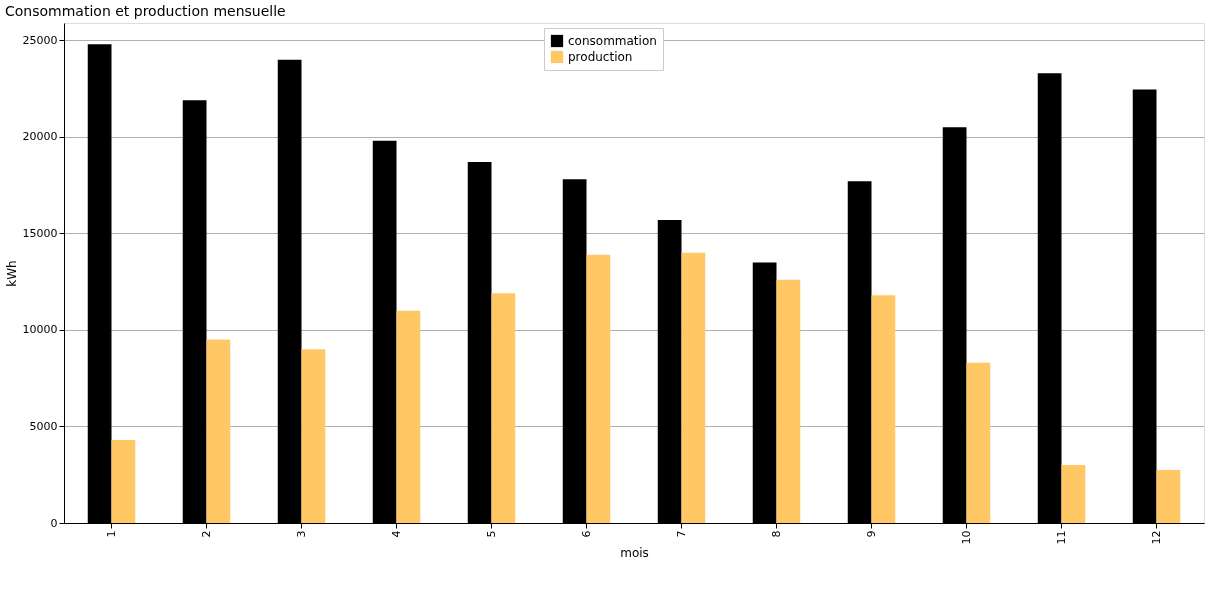  I want to click on y-tick-label: 10000, so click(40, 330).